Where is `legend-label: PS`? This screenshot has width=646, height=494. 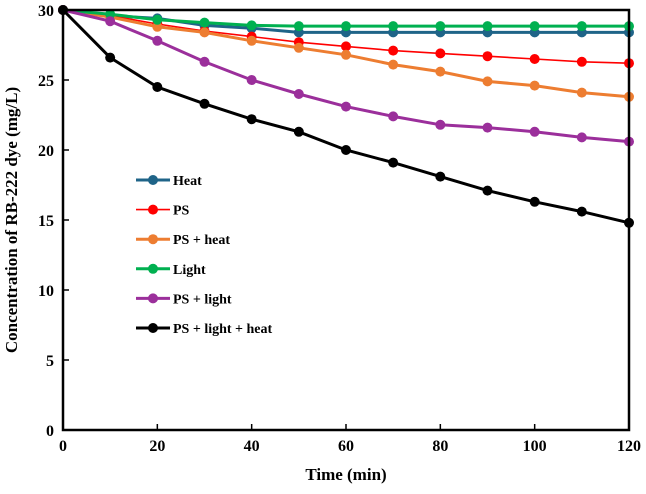
legend-label: PS is located at coordinates (181, 211).